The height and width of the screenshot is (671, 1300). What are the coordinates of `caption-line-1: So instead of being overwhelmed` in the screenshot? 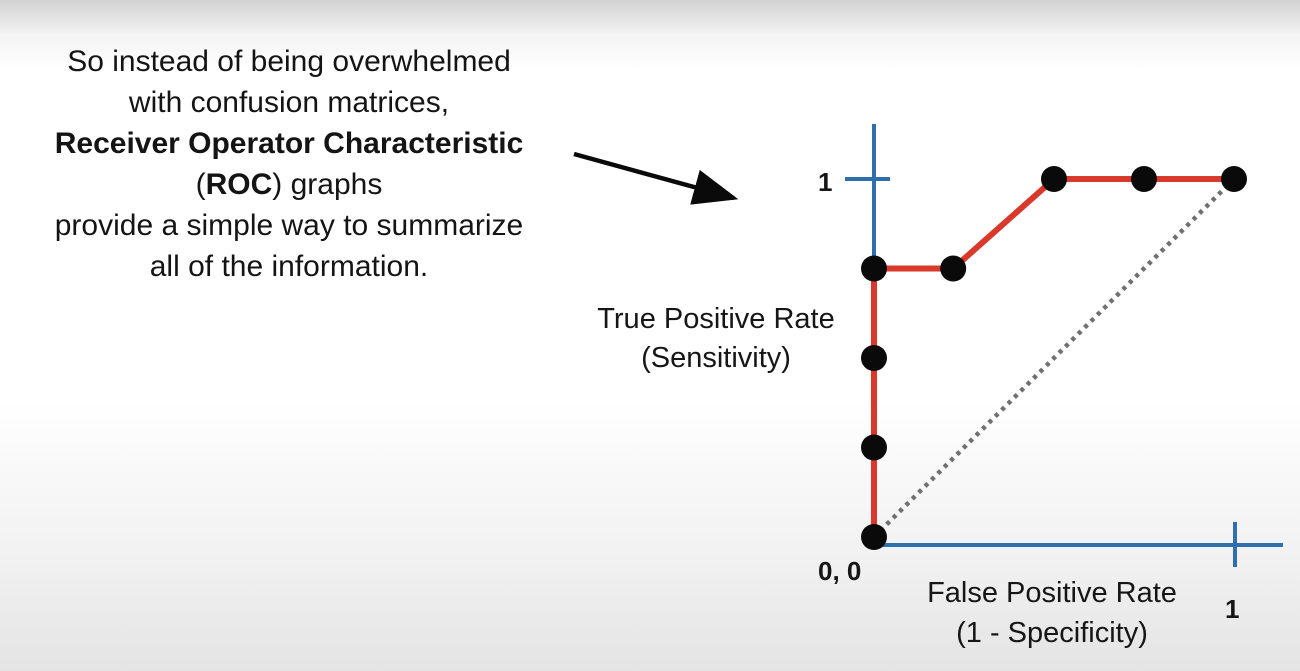 It's located at (289, 61).